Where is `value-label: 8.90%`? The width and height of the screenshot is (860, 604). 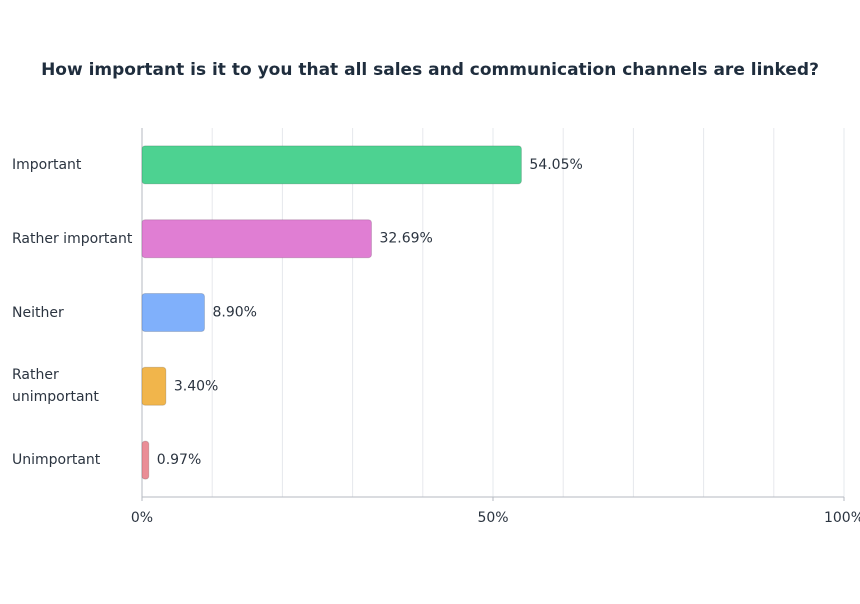 value-label: 8.90% is located at coordinates (234, 313).